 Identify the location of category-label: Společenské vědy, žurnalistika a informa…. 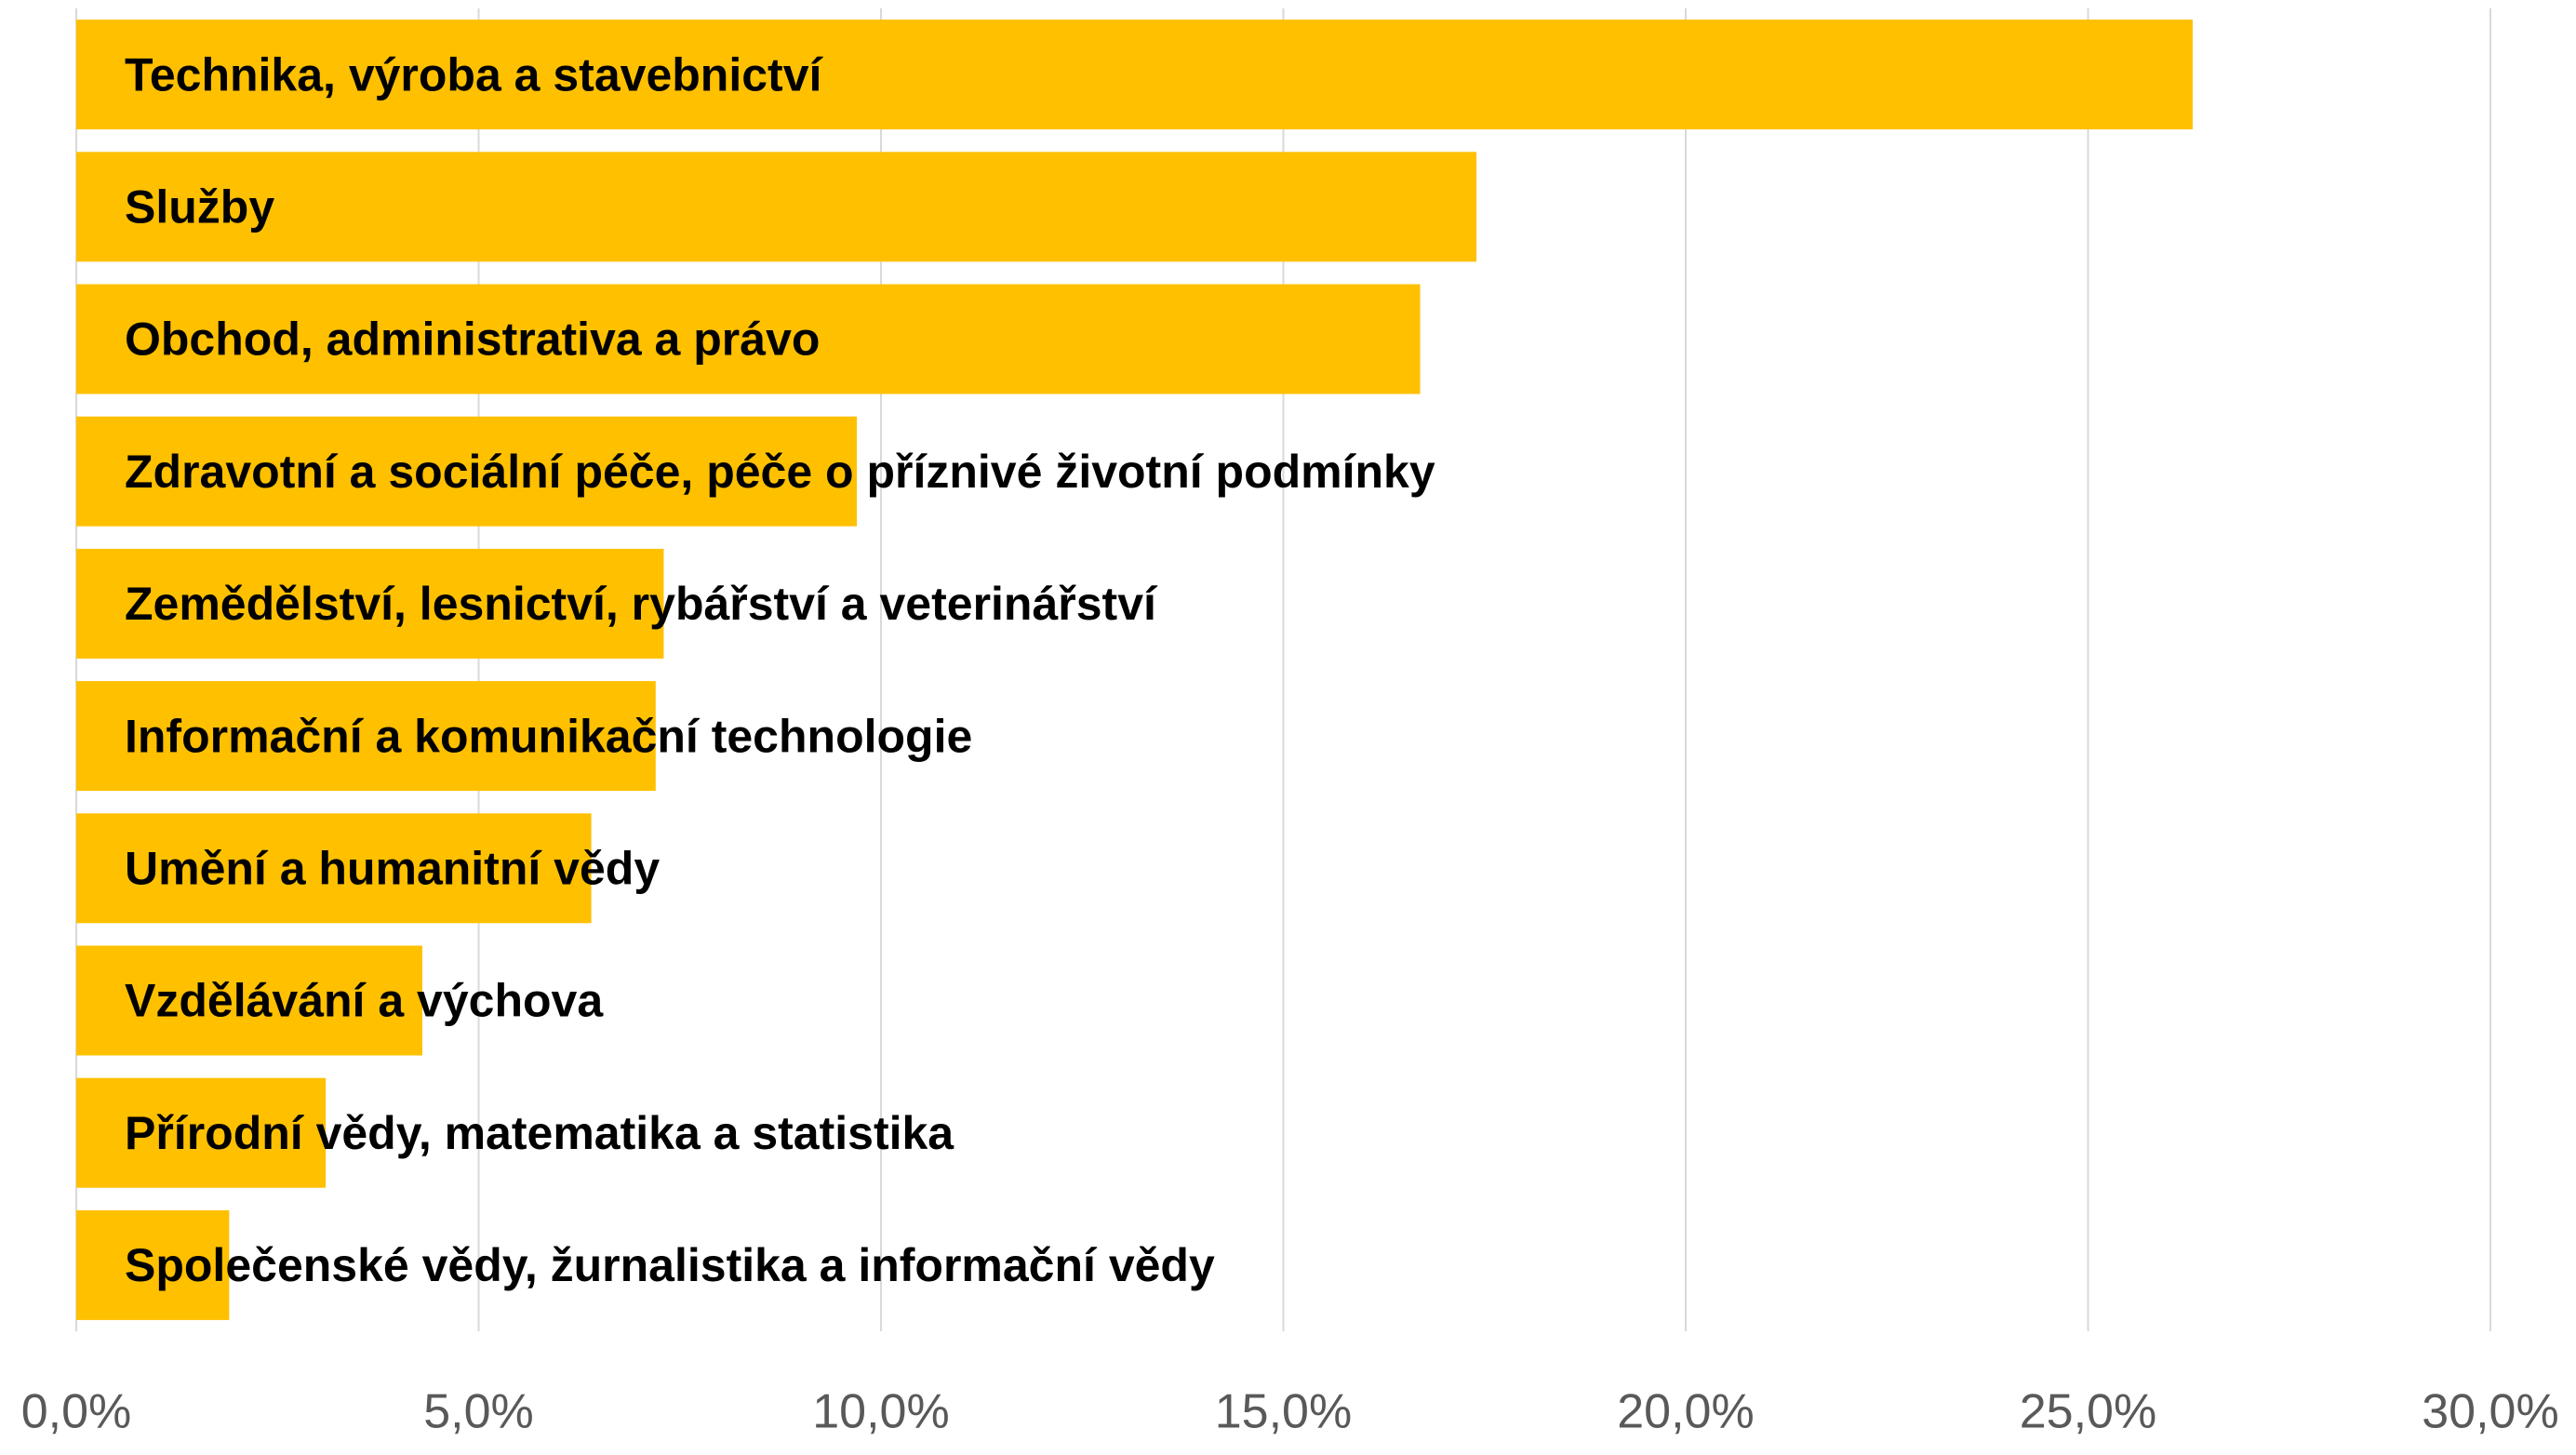
(670, 1265).